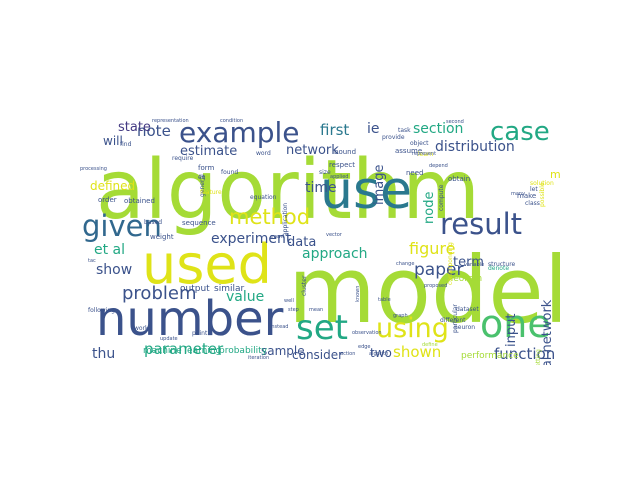 The width and height of the screenshot is (640, 480). Describe the element at coordinates (547, 332) in the screenshot. I see `cloud-word: neural network` at that location.